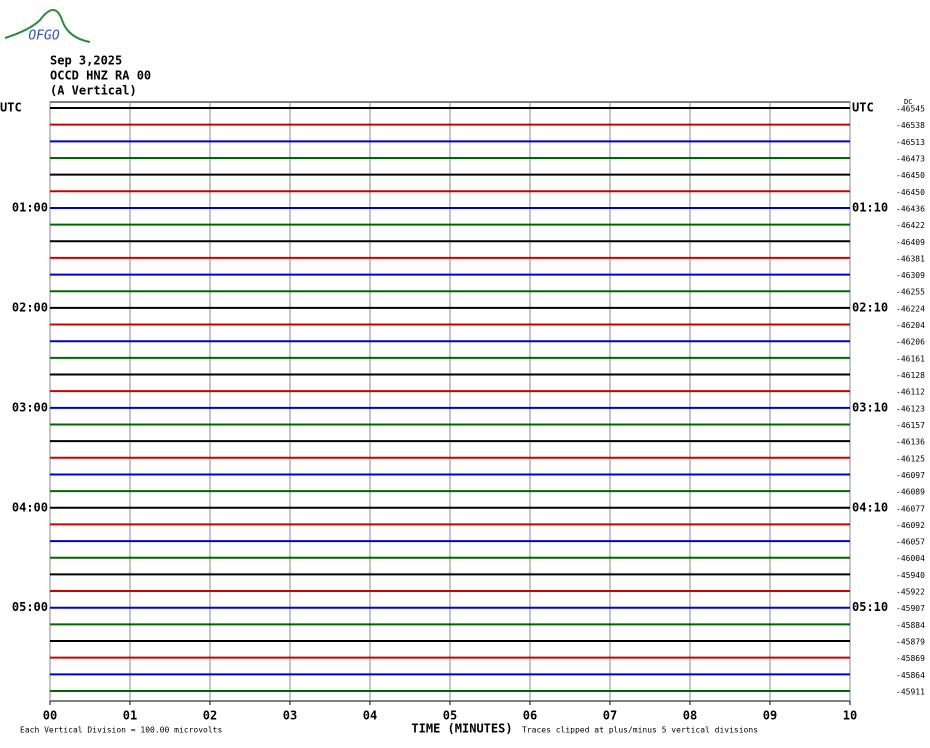  Describe the element at coordinates (30, 507) in the screenshot. I see `time-label-left: 04:00` at that location.